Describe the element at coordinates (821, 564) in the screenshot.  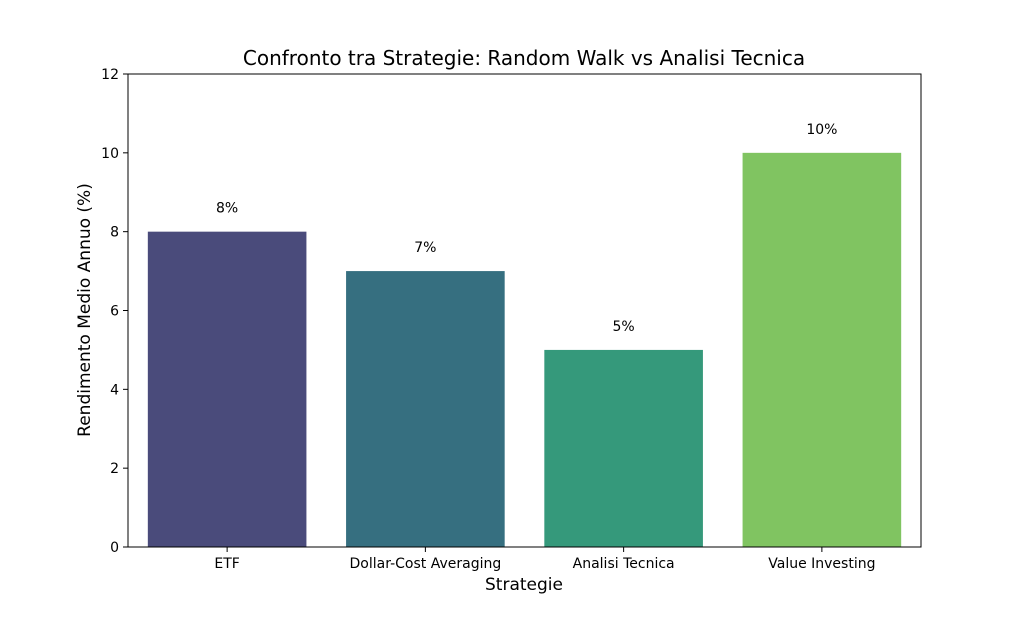
I see `x-tick-label: Value Investing` at that location.